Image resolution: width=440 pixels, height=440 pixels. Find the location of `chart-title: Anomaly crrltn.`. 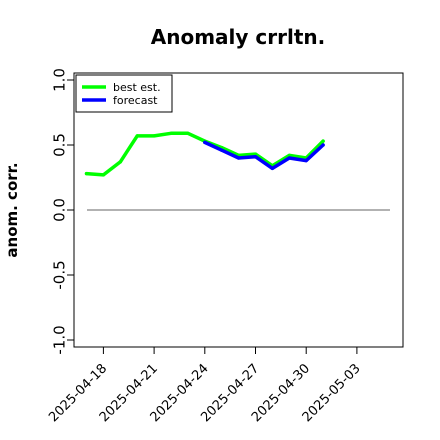

chart-title: Anomaly crrltn. is located at coordinates (238, 37).